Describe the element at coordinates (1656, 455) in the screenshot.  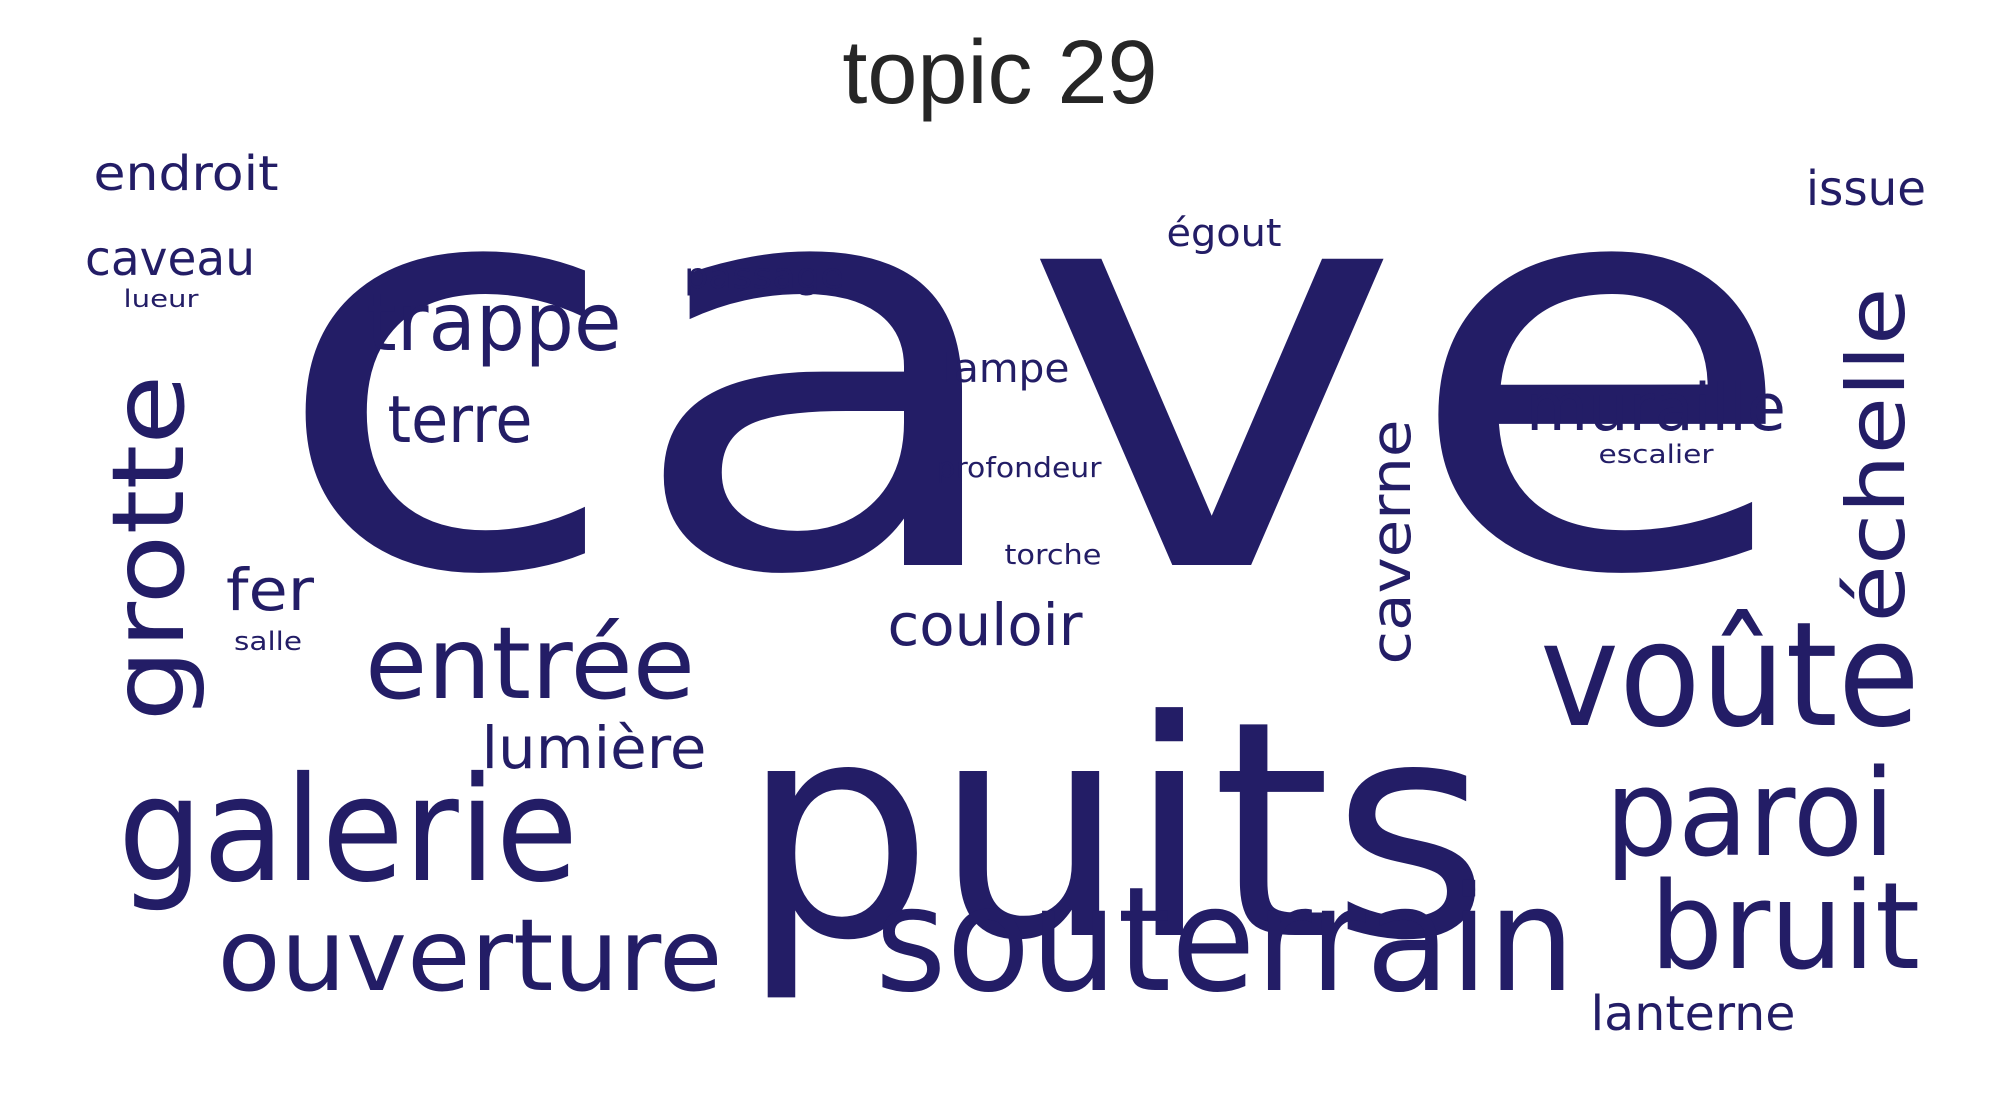
I see `cloud-word: escalier` at that location.